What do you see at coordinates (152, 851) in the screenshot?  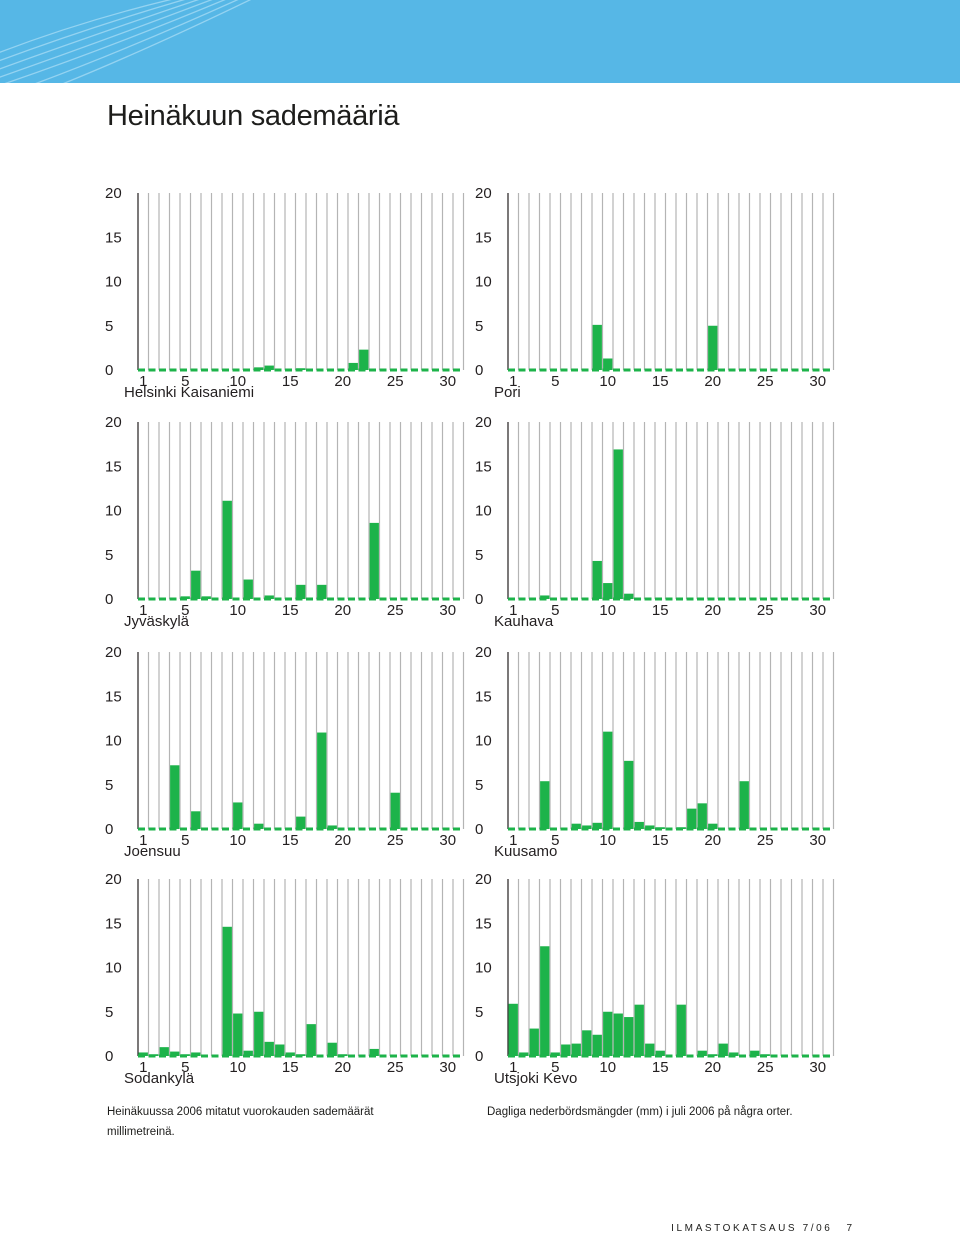 I see `station-name: Joensuu` at bounding box center [152, 851].